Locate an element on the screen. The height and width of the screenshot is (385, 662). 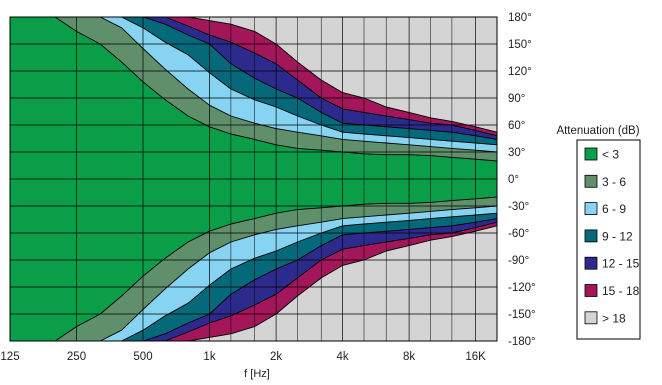
y-tick-label: 30° is located at coordinates (516, 153).